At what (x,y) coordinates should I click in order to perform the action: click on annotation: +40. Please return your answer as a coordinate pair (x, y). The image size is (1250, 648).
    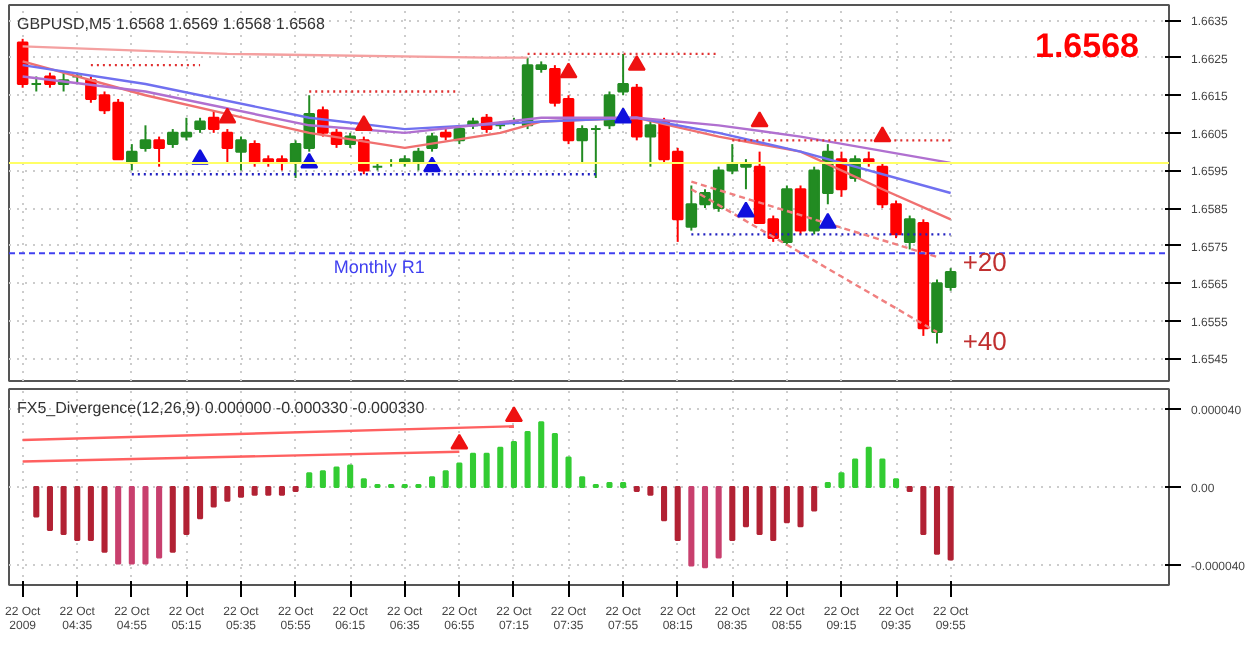
    Looking at the image, I should click on (984, 340).